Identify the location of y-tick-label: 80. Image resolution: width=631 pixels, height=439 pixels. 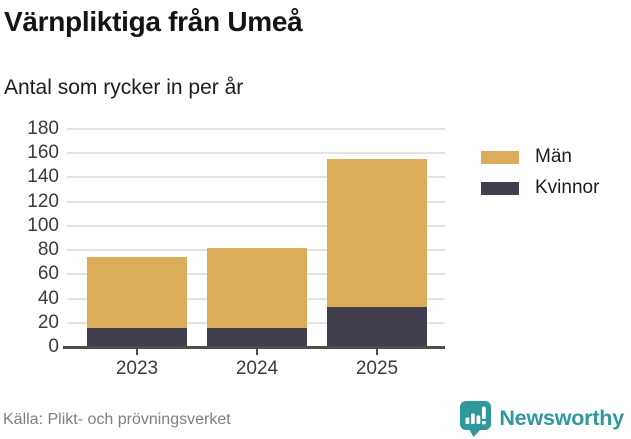
(48, 250).